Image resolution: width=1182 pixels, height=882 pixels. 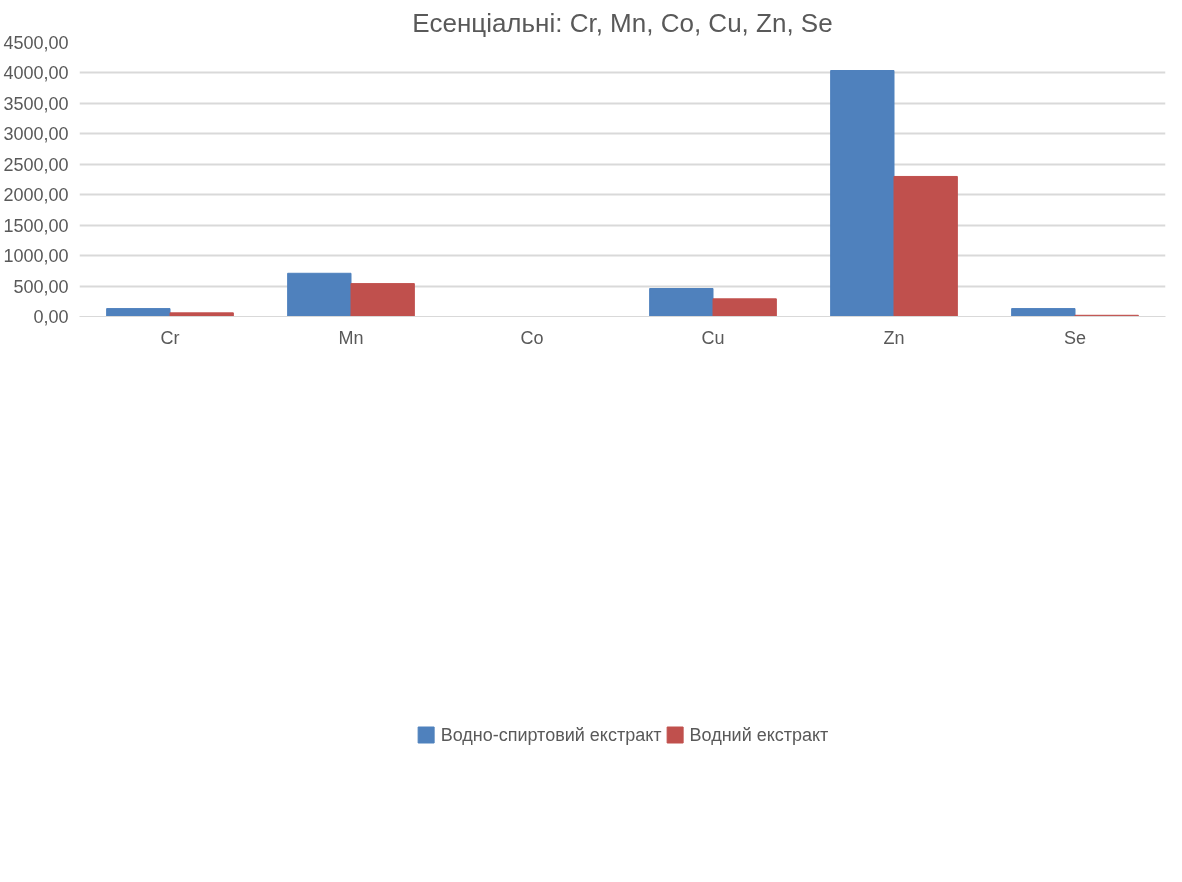 What do you see at coordinates (170, 337) in the screenshot?
I see `x-tick-label: Cr` at bounding box center [170, 337].